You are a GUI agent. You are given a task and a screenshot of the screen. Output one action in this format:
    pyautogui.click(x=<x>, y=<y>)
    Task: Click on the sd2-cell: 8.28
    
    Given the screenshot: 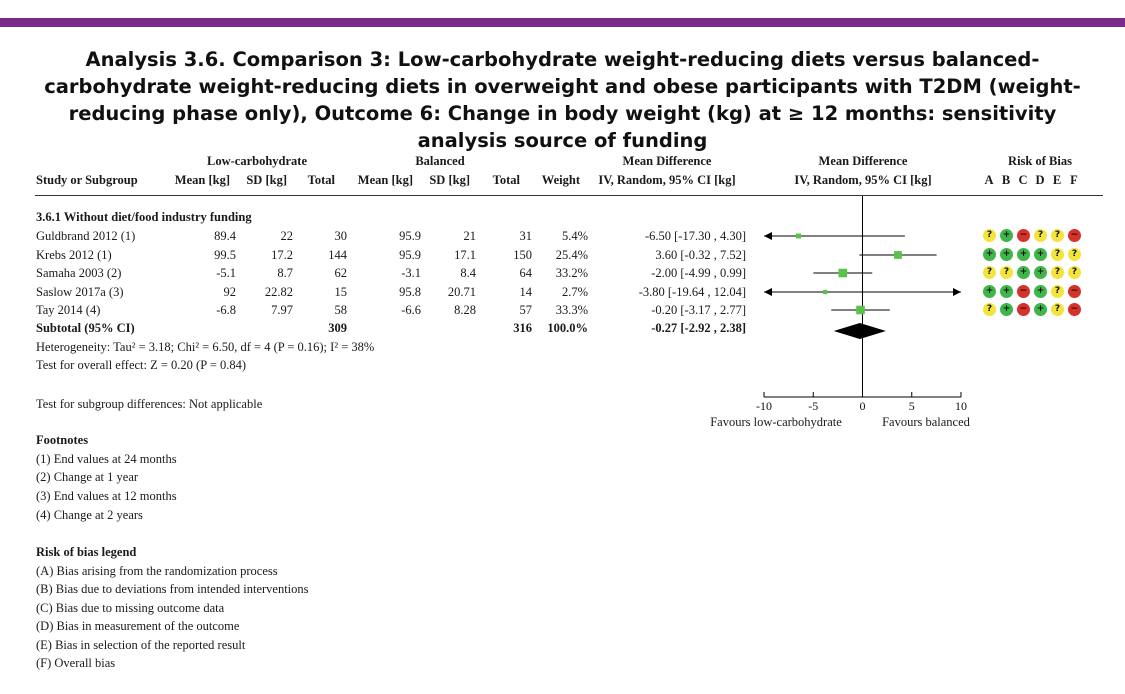 What is the action you would take?
    pyautogui.click(x=465, y=310)
    